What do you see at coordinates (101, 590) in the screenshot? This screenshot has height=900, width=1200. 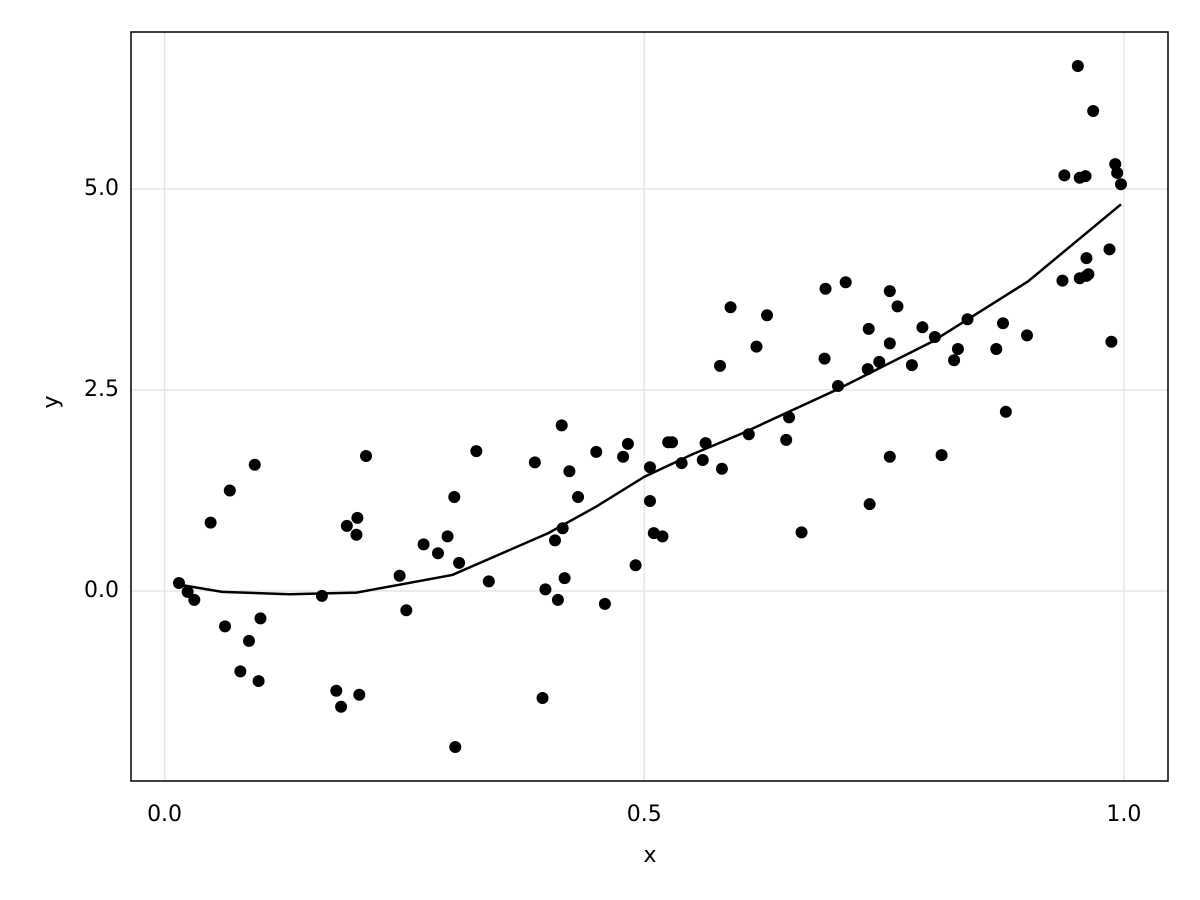 I see `y-tick-label: 0.0` at bounding box center [101, 590].